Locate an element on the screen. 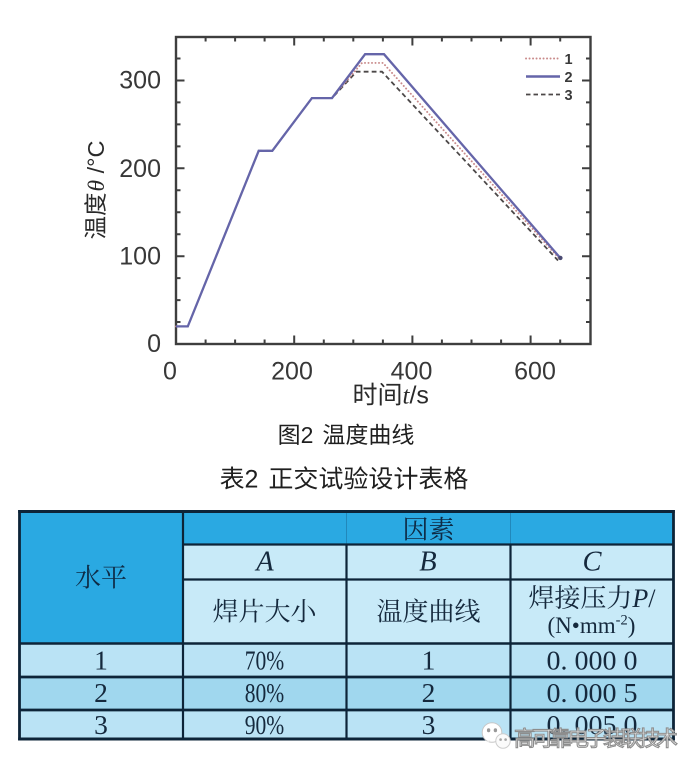  svg-text: 100 is located at coordinates (140, 257).